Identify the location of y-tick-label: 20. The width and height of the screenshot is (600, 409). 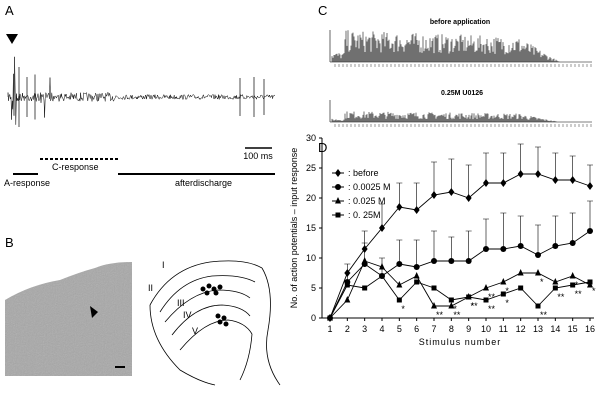
(311, 198).